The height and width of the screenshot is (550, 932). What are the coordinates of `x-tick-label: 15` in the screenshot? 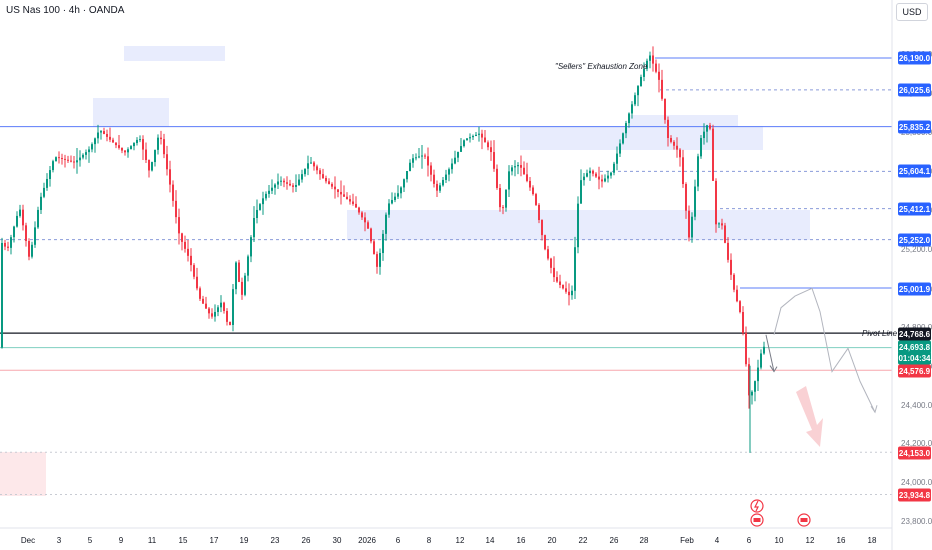 It's located at (183, 540).